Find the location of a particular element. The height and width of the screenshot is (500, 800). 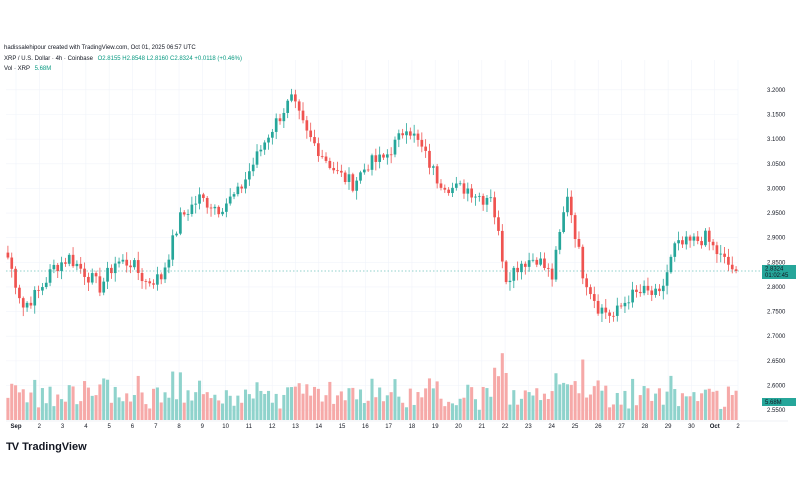

price-tick-label: 2.7500 is located at coordinates (776, 313).